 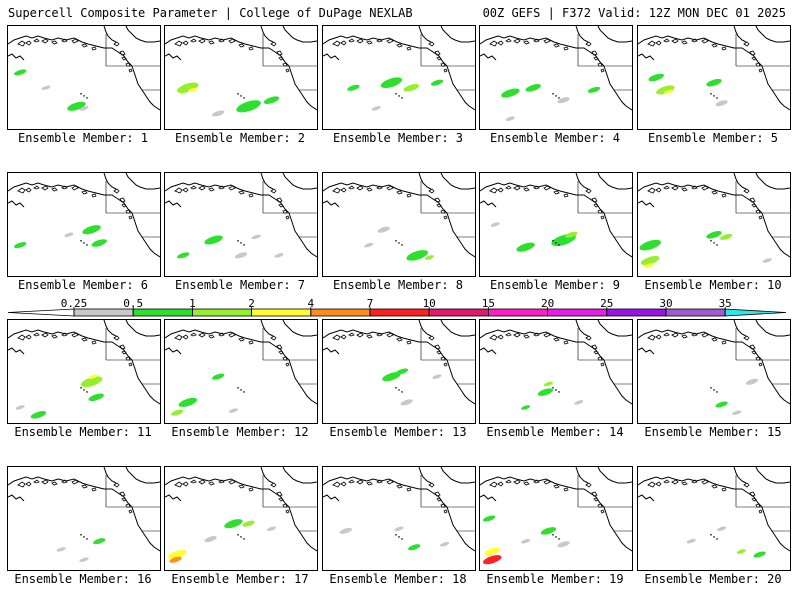 I want to click on colorbar-tick-label: 35, so click(x=725, y=304).